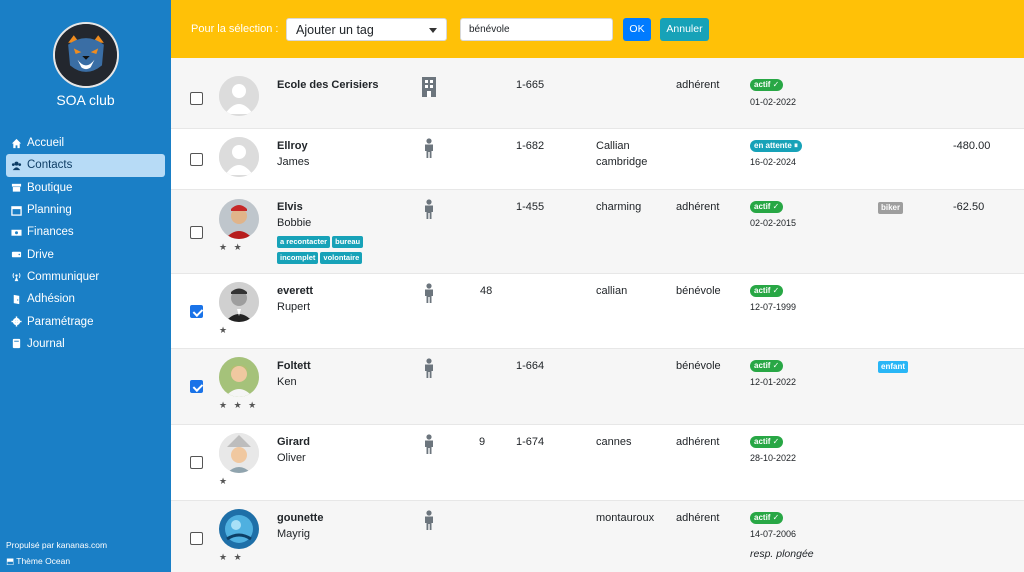 The width and height of the screenshot is (1024, 572). Describe the element at coordinates (773, 102) in the screenshot. I see `status-date: 01-02-2022` at that location.